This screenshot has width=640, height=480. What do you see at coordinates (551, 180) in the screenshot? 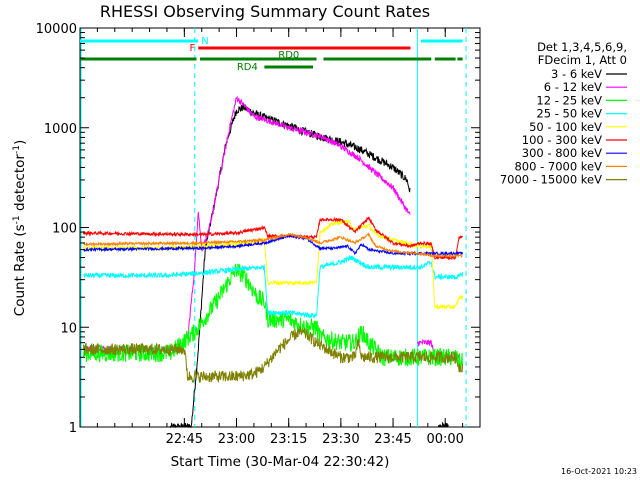
I see `legend-entry-8: 7000 - 15000 keV` at bounding box center [551, 180].